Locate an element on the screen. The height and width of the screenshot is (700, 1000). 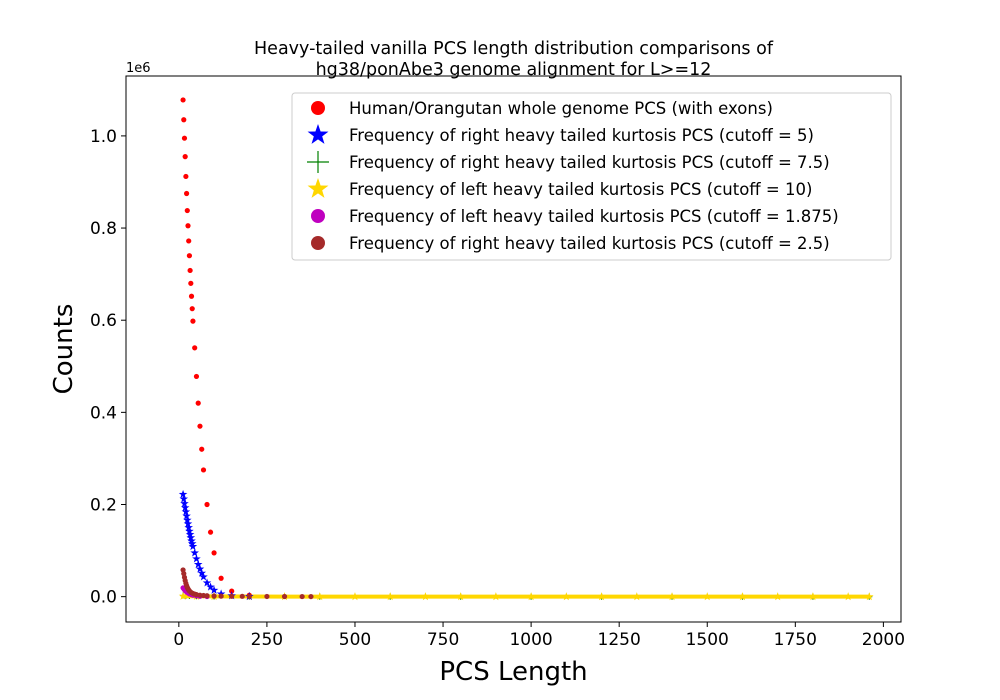
x-tick-label: 1500 is located at coordinates (707, 640).